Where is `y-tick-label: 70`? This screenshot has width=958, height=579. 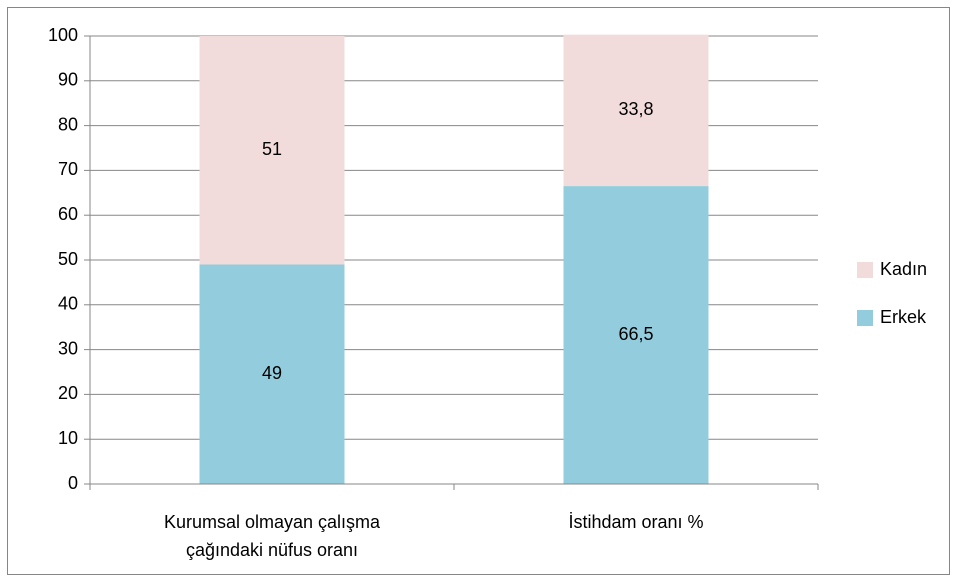 y-tick-label: 70 is located at coordinates (68, 169).